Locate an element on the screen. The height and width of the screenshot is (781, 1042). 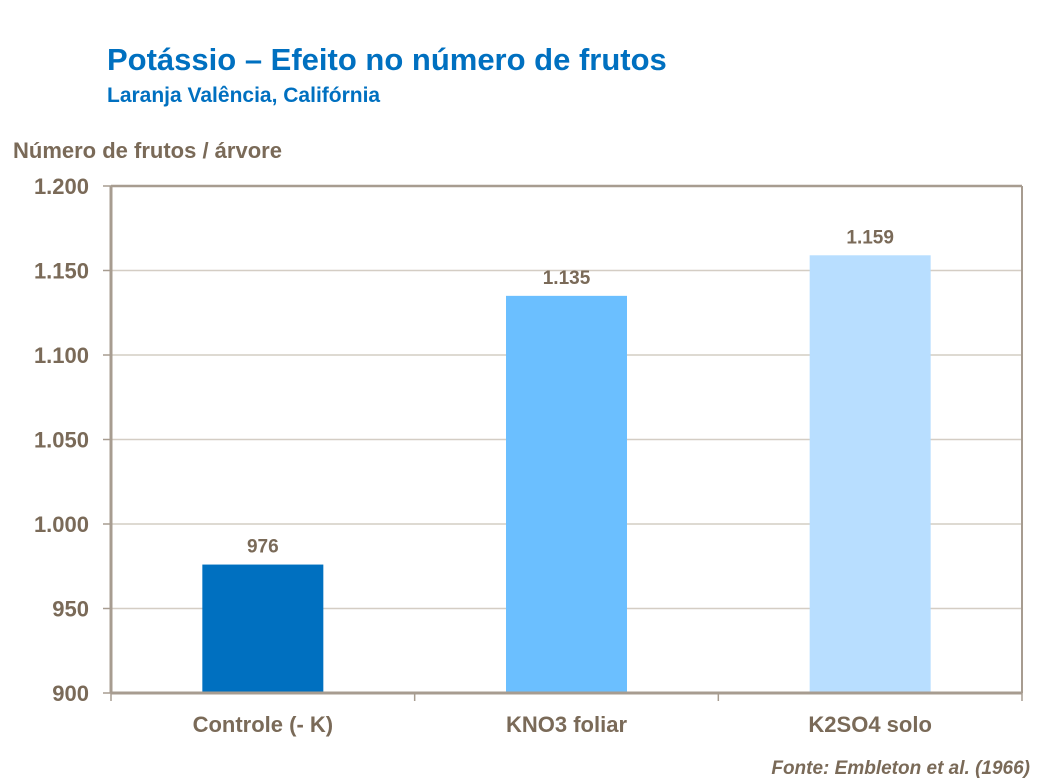
y-tick-label: 900 is located at coordinates (70, 693).